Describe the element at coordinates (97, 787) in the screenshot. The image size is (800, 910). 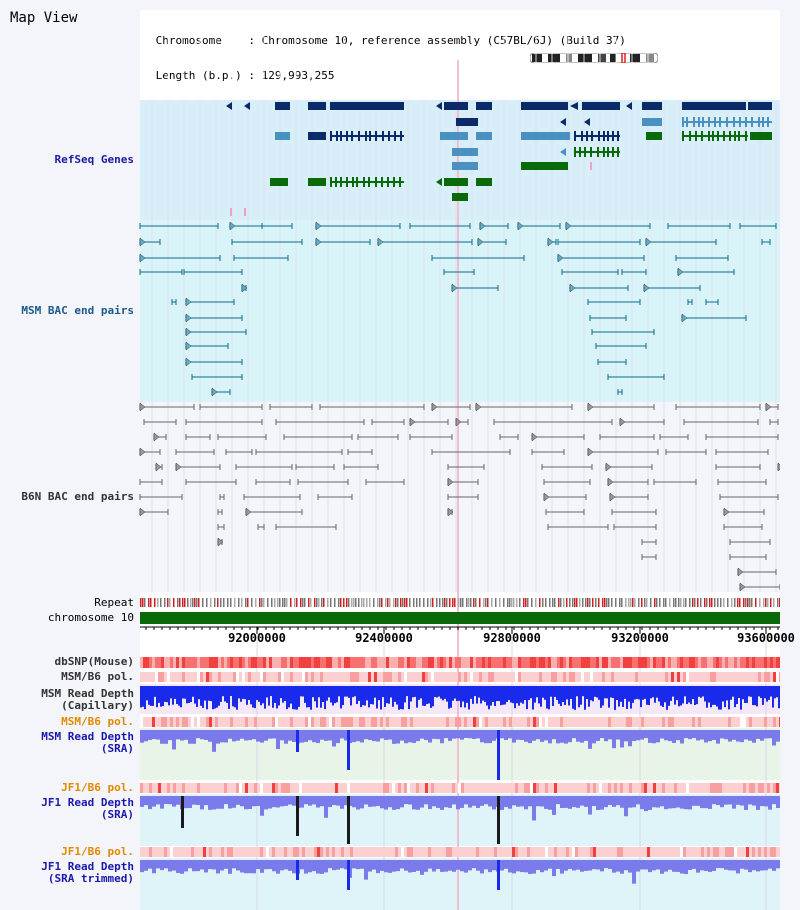
I see `jf1-b6-pol-label-1: JF1/B6 pol.` at that location.